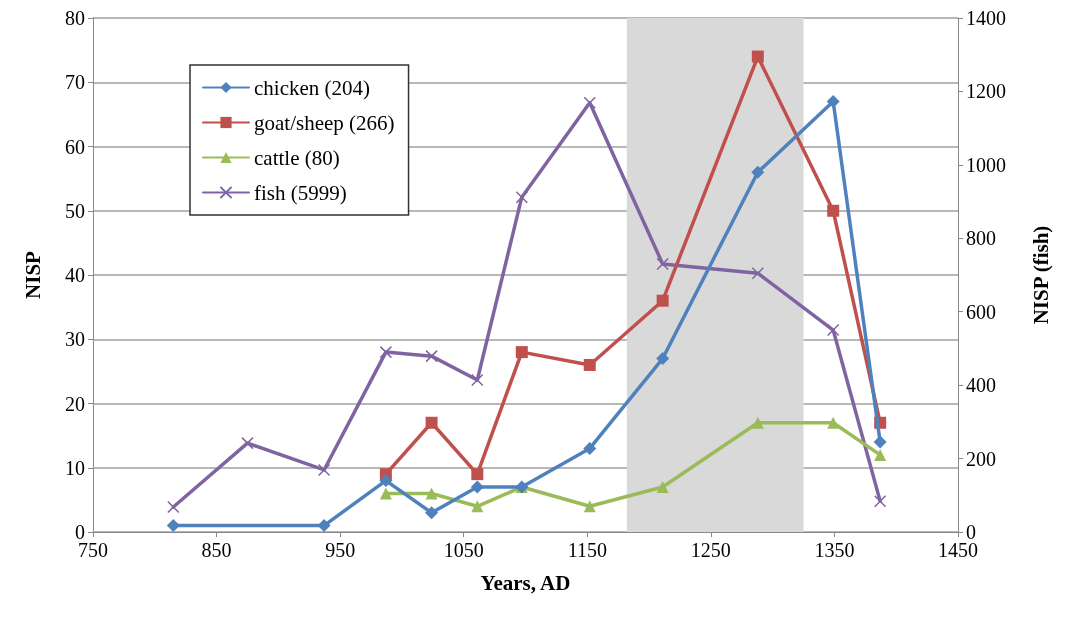 The height and width of the screenshot is (617, 1080). What do you see at coordinates (981, 238) in the screenshot?
I see `y2-tick-label: 800` at bounding box center [981, 238].